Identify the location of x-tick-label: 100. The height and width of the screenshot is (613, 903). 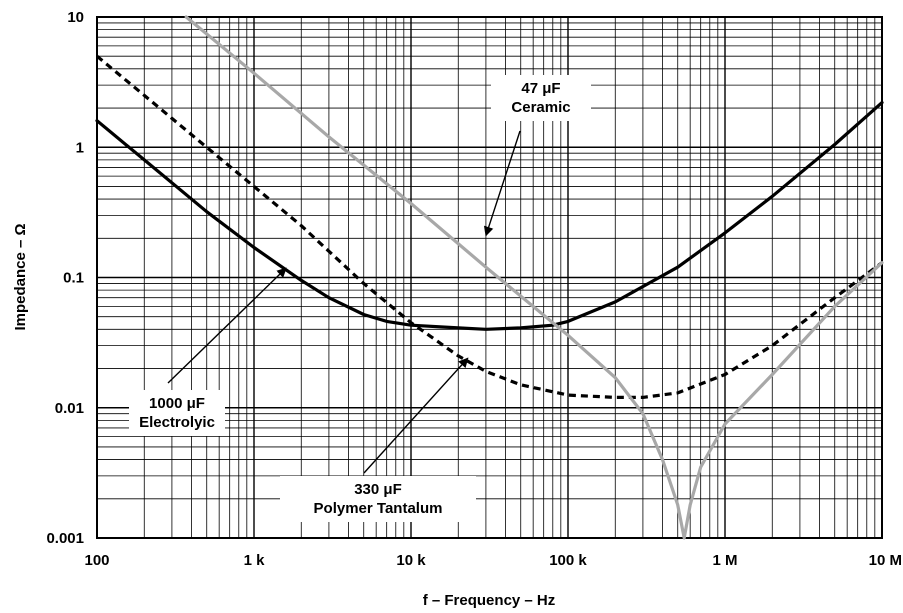
(96, 560).